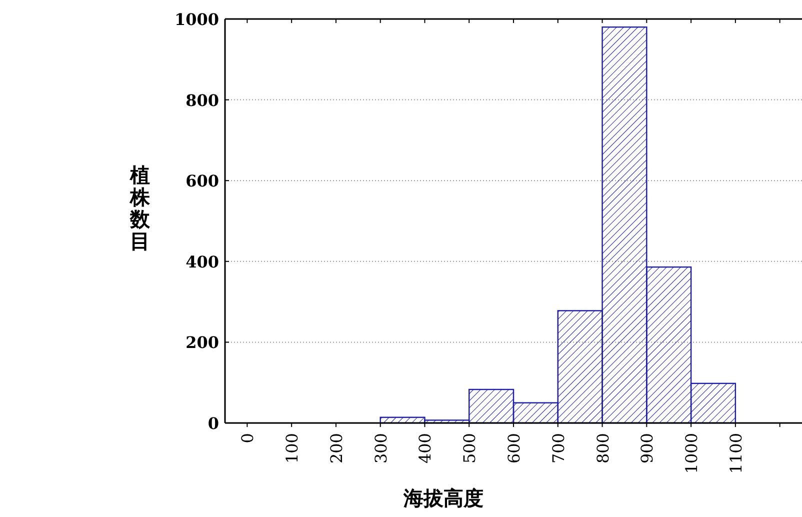 The image size is (802, 517). I want to click on x-tick-label: 200, so click(336, 448).